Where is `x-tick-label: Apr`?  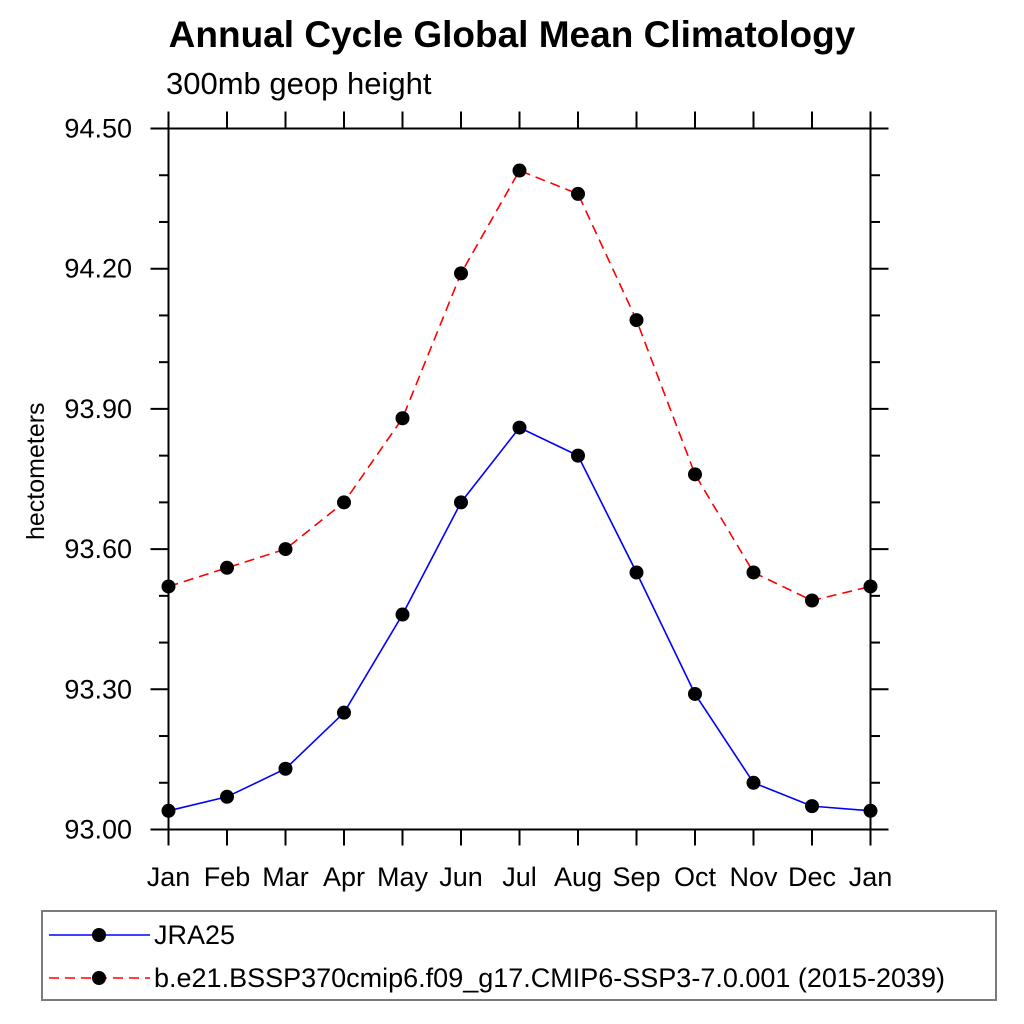 x-tick-label: Apr is located at coordinates (344, 877).